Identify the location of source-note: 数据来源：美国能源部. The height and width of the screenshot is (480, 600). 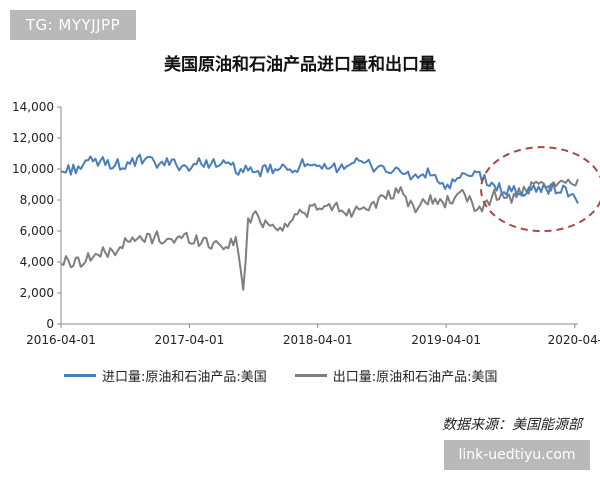
(512, 425).